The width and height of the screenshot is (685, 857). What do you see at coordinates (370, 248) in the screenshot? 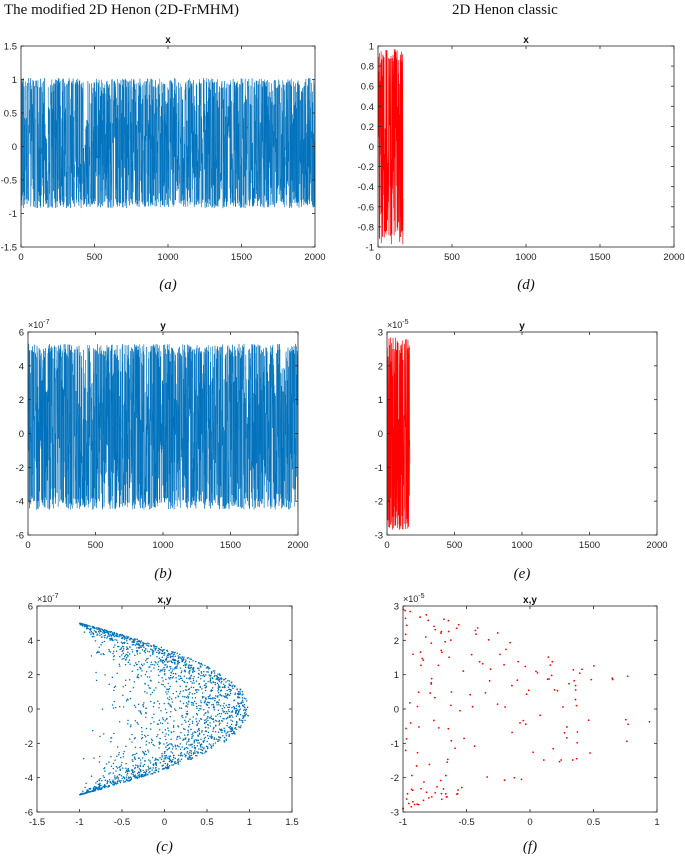
I see `y-tick-label: -1` at bounding box center [370, 248].